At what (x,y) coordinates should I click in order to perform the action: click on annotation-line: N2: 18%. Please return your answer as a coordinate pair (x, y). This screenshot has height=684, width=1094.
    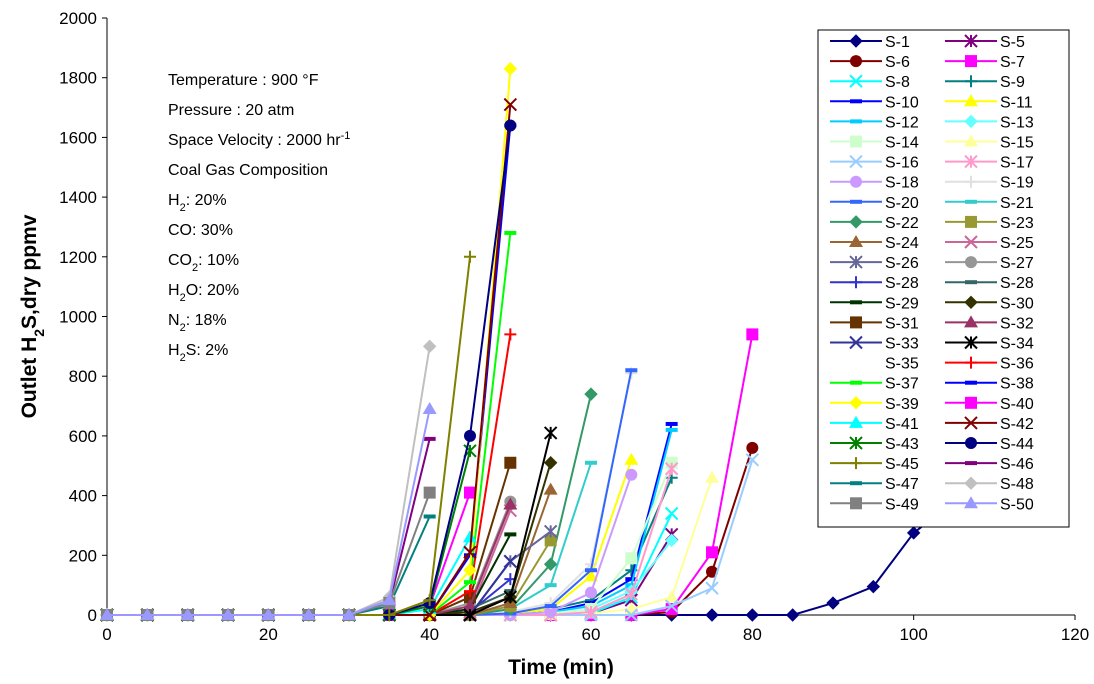
    Looking at the image, I should click on (197, 323).